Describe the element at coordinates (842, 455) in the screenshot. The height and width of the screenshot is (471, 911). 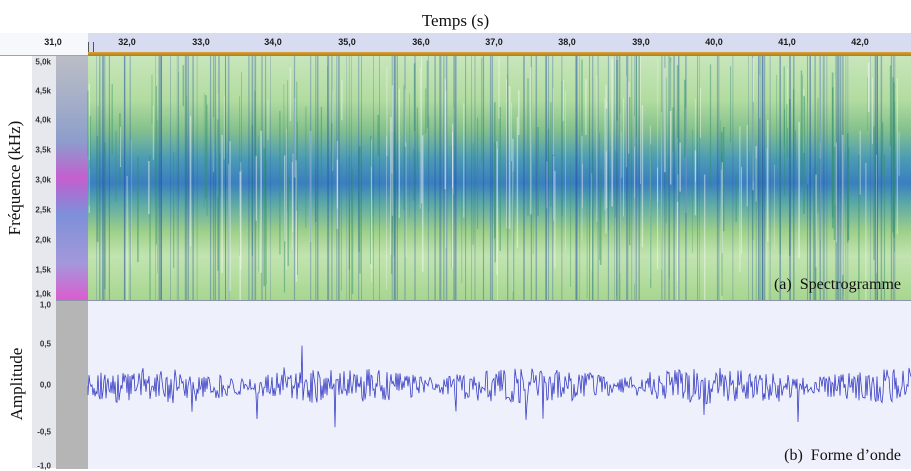
I see `waveform-caption: (b) Forme d’onde` at that location.